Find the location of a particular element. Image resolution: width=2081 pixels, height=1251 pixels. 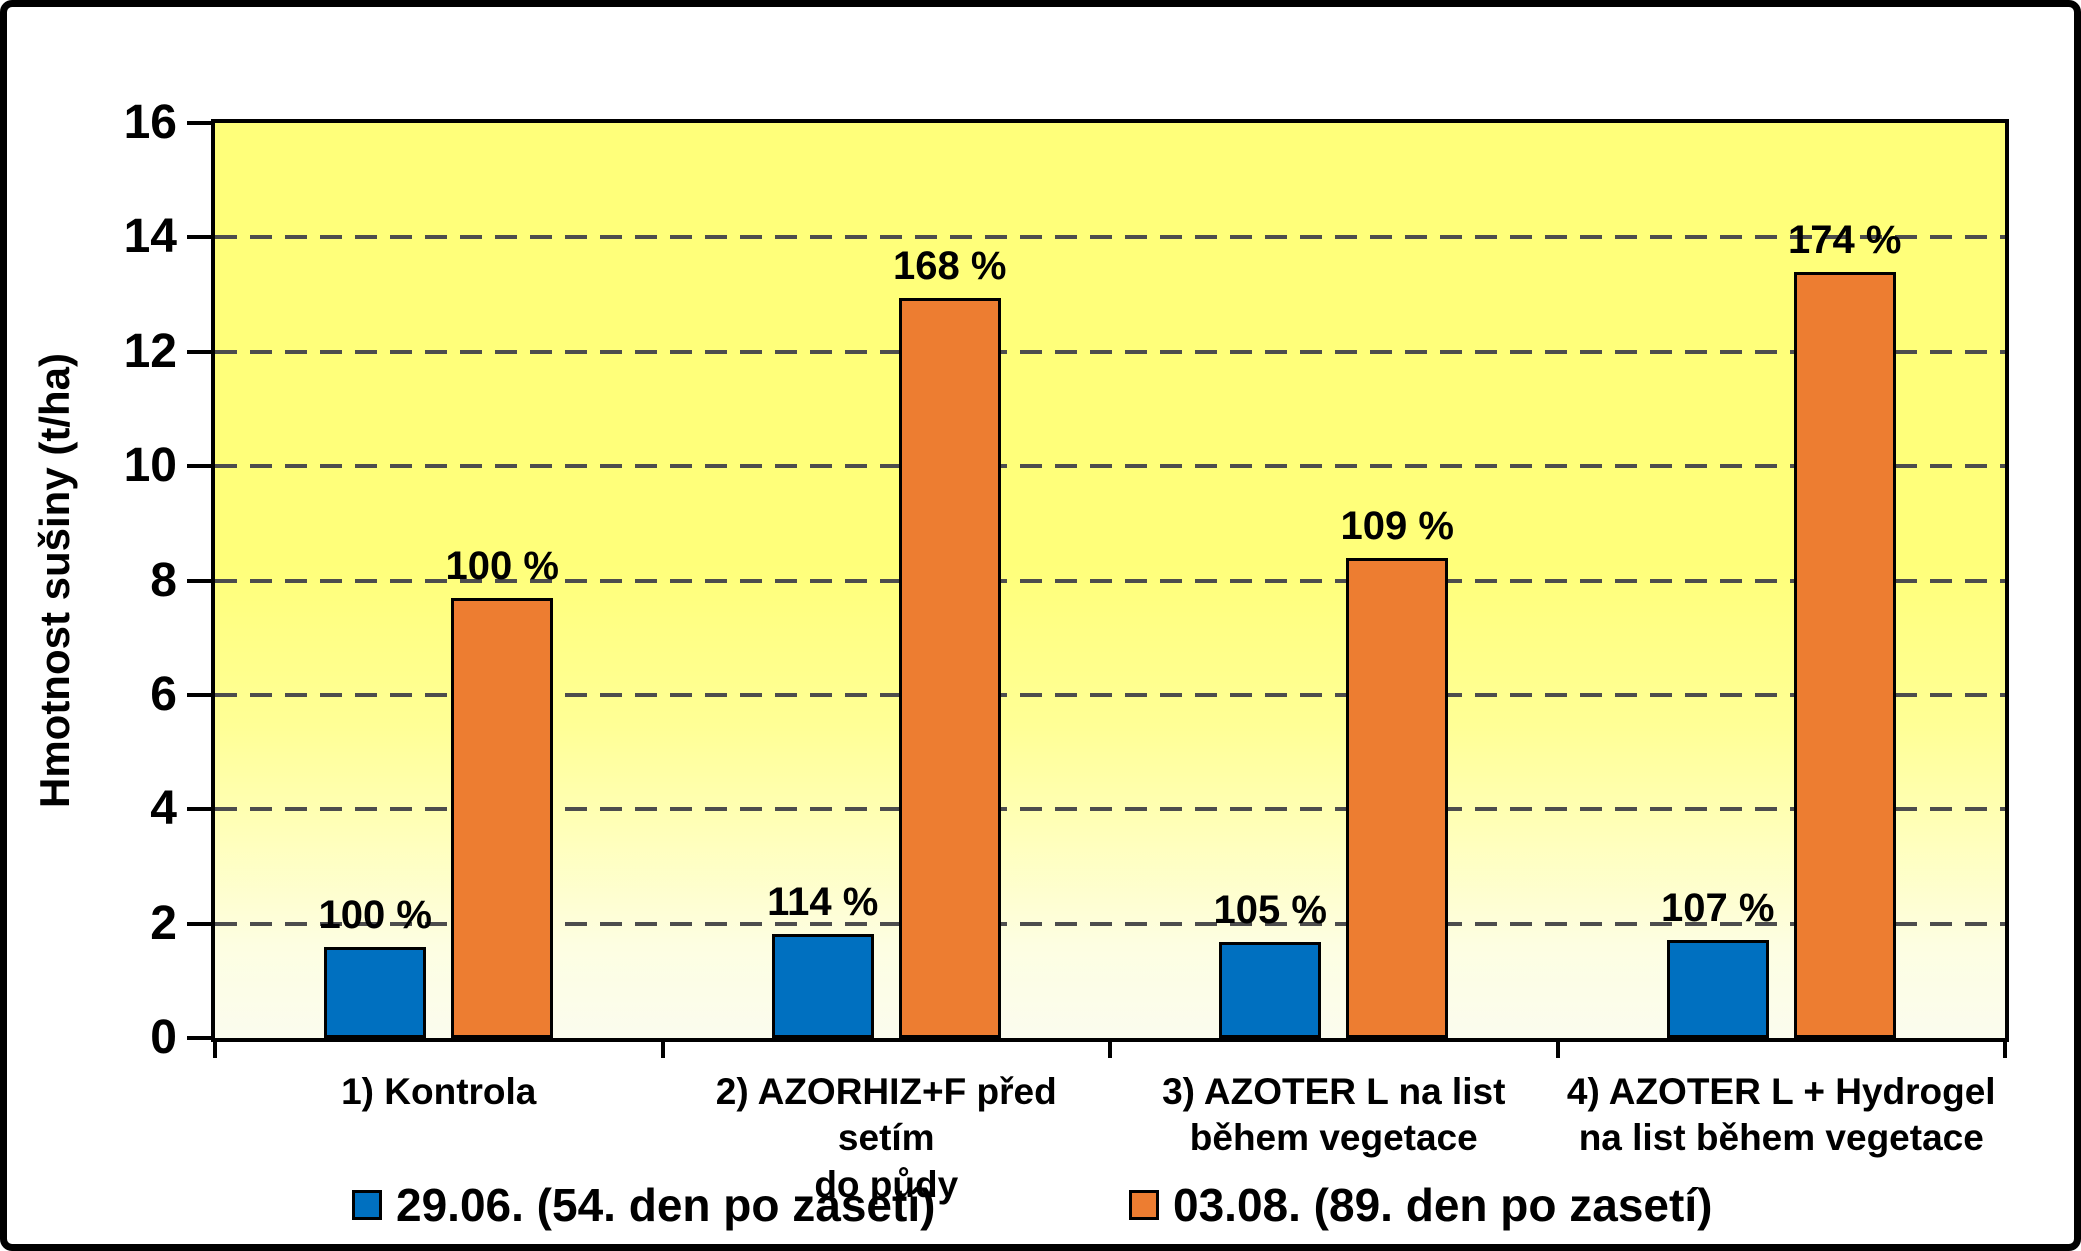

y-tick-label: 12 is located at coordinates (150, 351).